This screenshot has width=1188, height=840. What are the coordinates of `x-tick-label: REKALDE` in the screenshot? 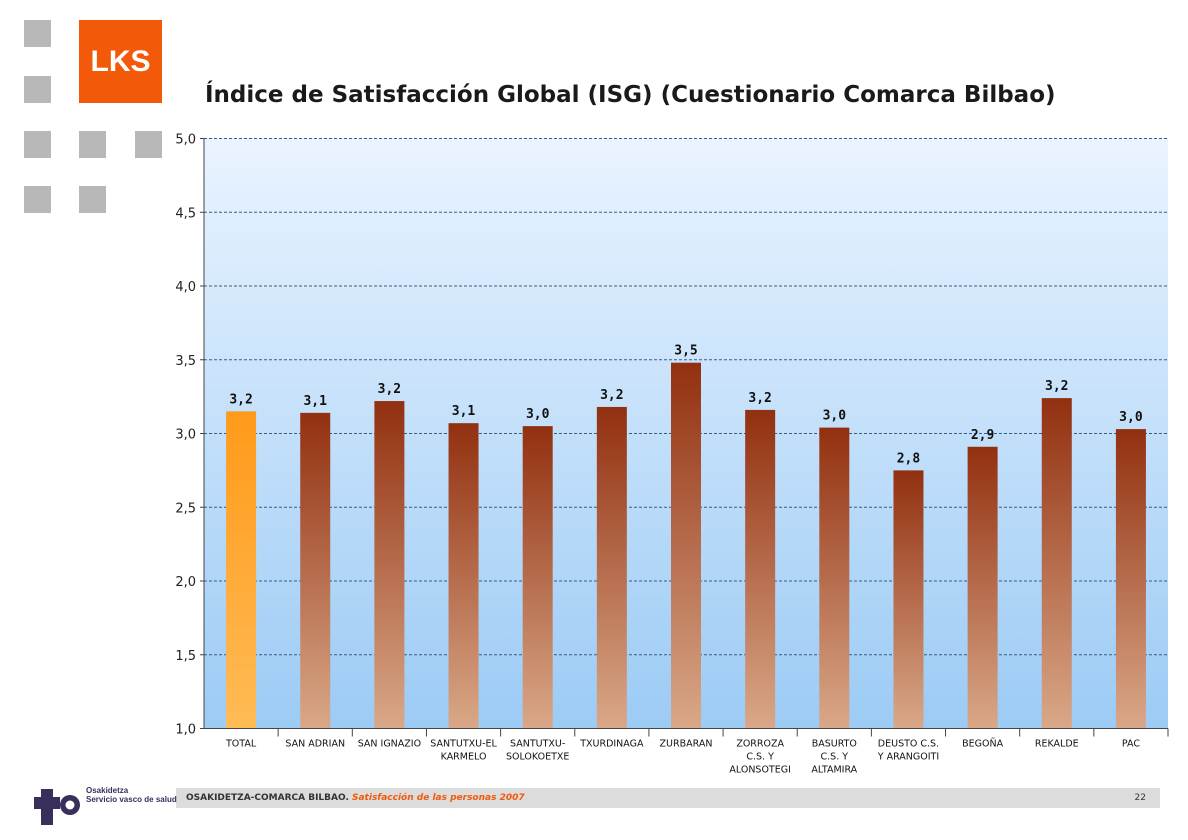 It's located at (1057, 744).